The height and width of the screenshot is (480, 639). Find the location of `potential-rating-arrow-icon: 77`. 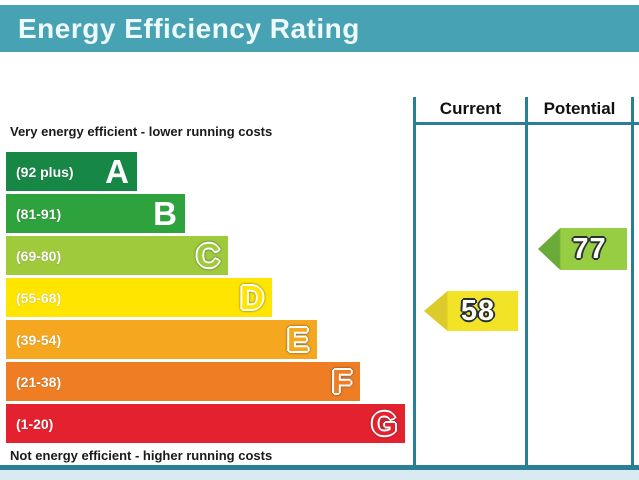

potential-rating-arrow-icon: 77 is located at coordinates (582, 249).